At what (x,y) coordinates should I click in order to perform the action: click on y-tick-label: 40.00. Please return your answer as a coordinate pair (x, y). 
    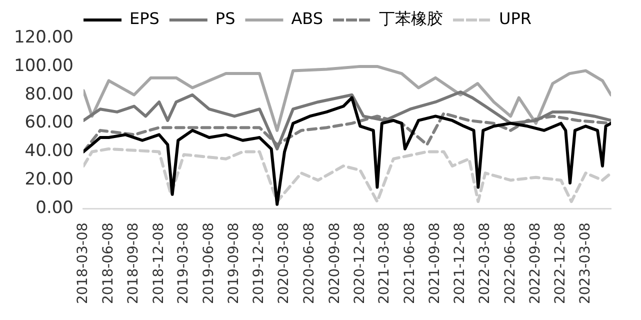
    Looking at the image, I should click on (49, 151).